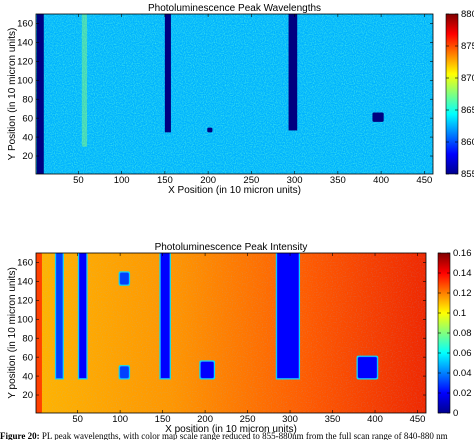 The height and width of the screenshot is (440, 474). I want to click on colorbar-tick-label-0.16: 0.16, so click(462, 253).